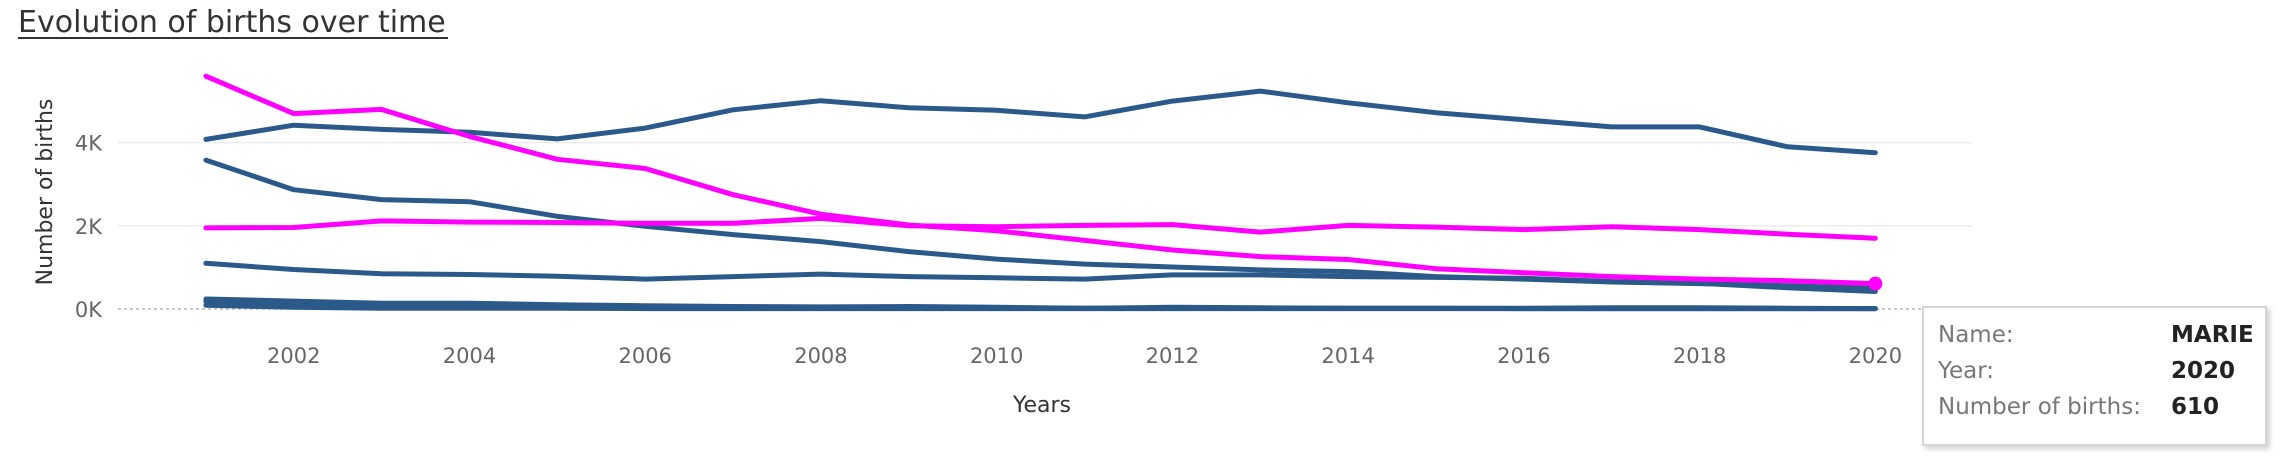  Describe the element at coordinates (1084, 356) in the screenshot. I see `x-axis-ticks: 2002 2004 2006 2008 2010 2012 2014 2016 2018 2020` at that location.